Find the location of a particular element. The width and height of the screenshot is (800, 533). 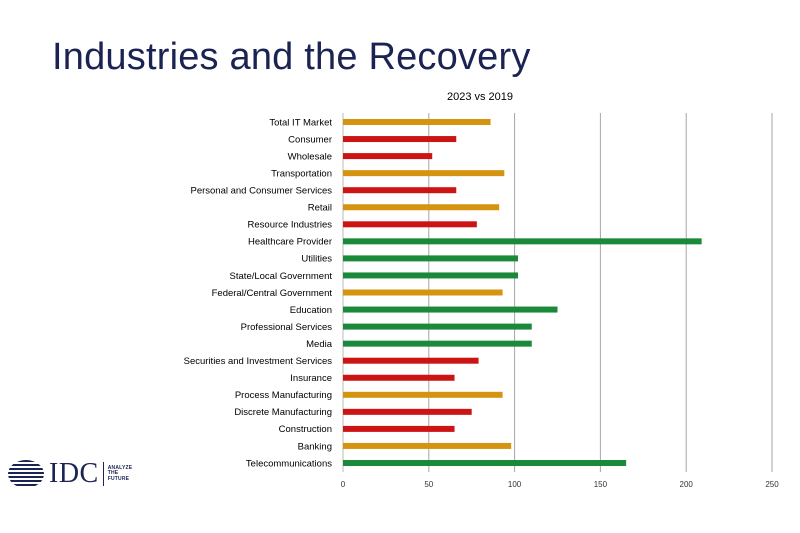

category-label: Media is located at coordinates (319, 344).